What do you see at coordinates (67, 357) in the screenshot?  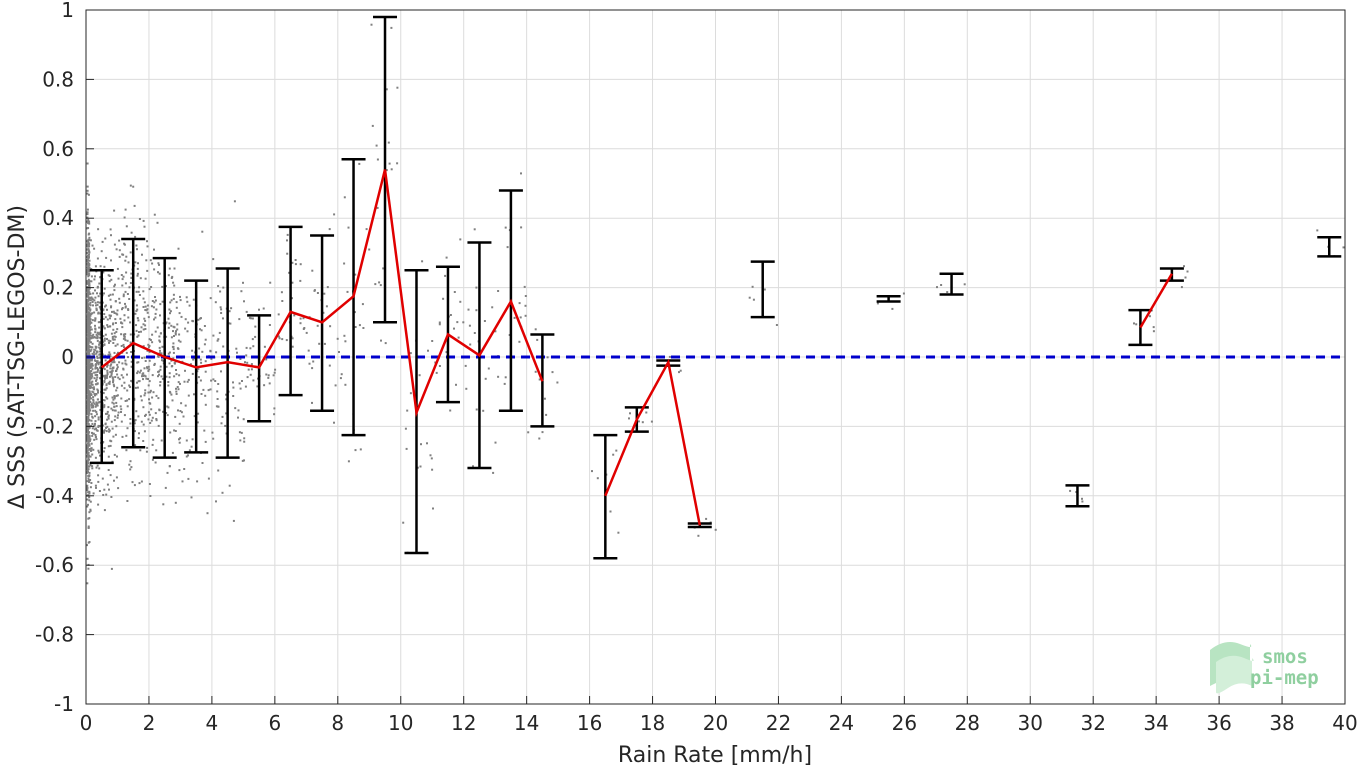 I see `y-tick-label: 0` at bounding box center [67, 357].